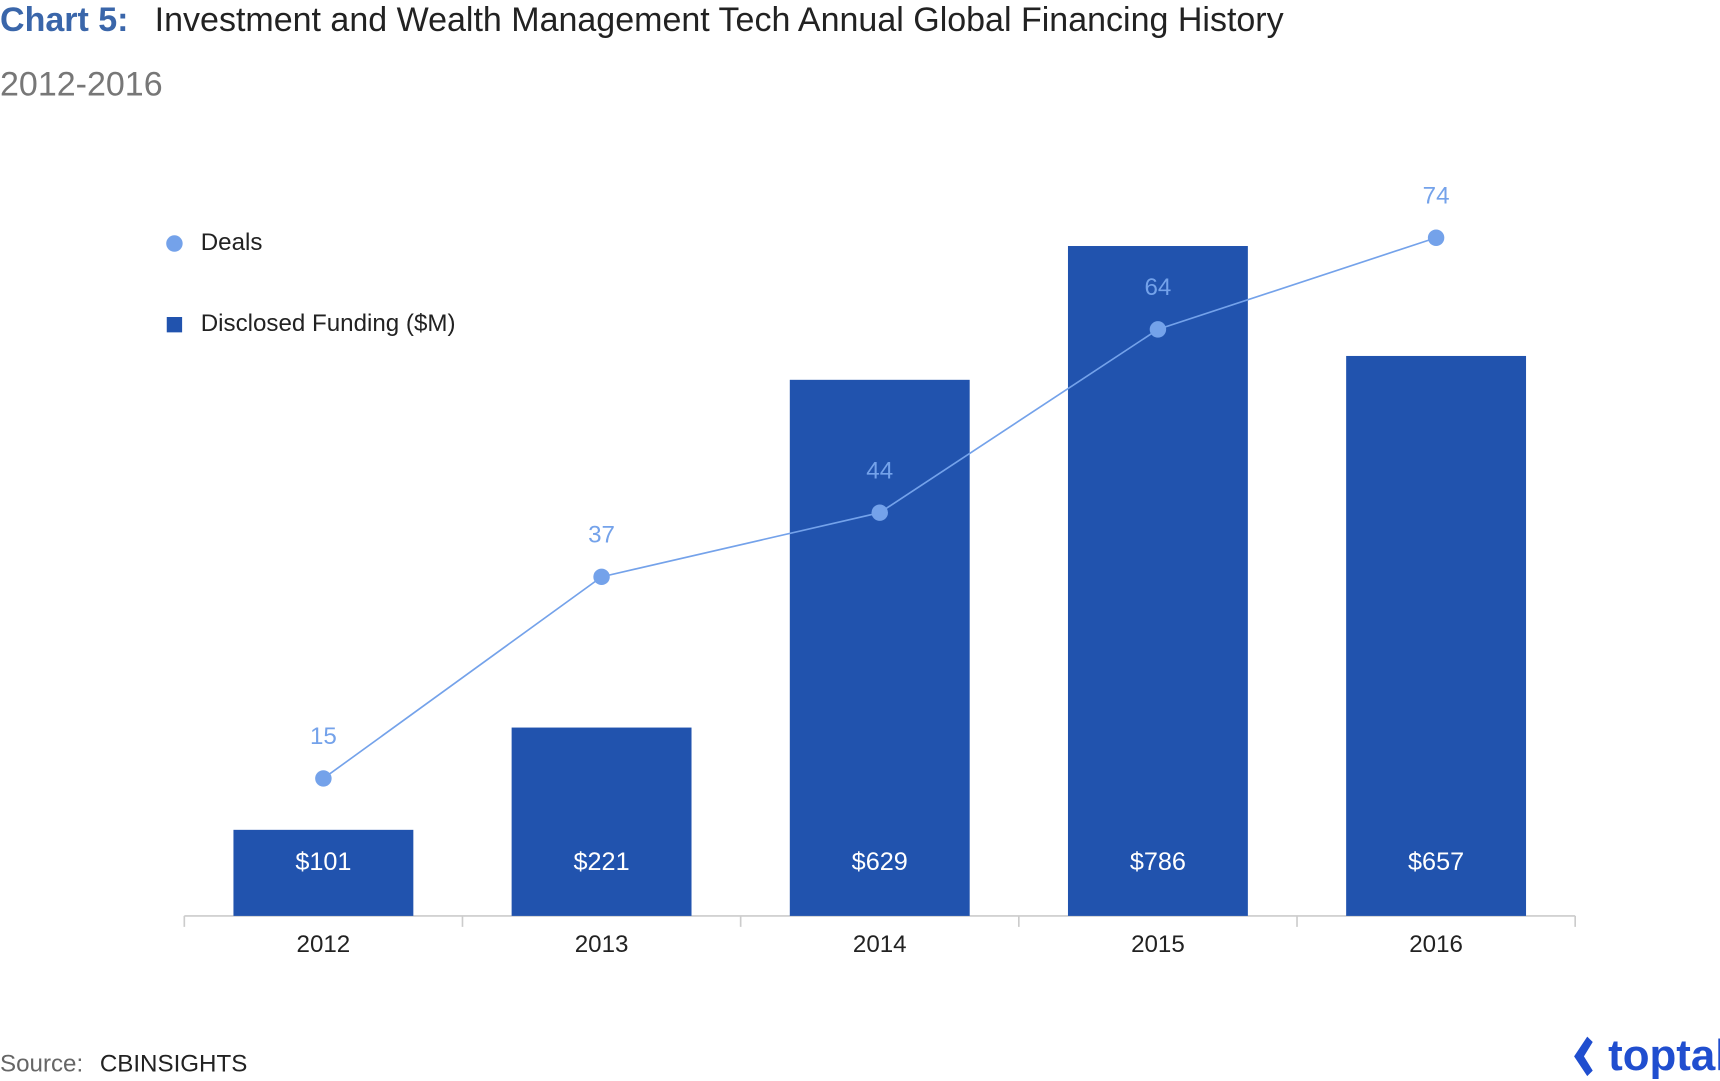  I want to click on legend-label: Deals, so click(232, 242).